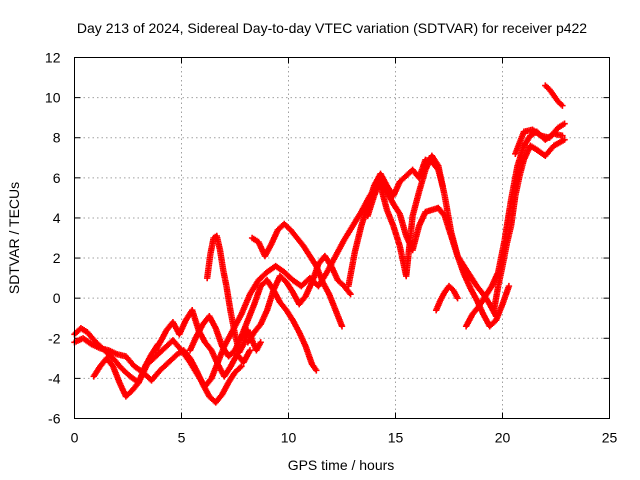 This screenshot has width=640, height=480. What do you see at coordinates (57, 258) in the screenshot?
I see `y-tick-label: 2` at bounding box center [57, 258].